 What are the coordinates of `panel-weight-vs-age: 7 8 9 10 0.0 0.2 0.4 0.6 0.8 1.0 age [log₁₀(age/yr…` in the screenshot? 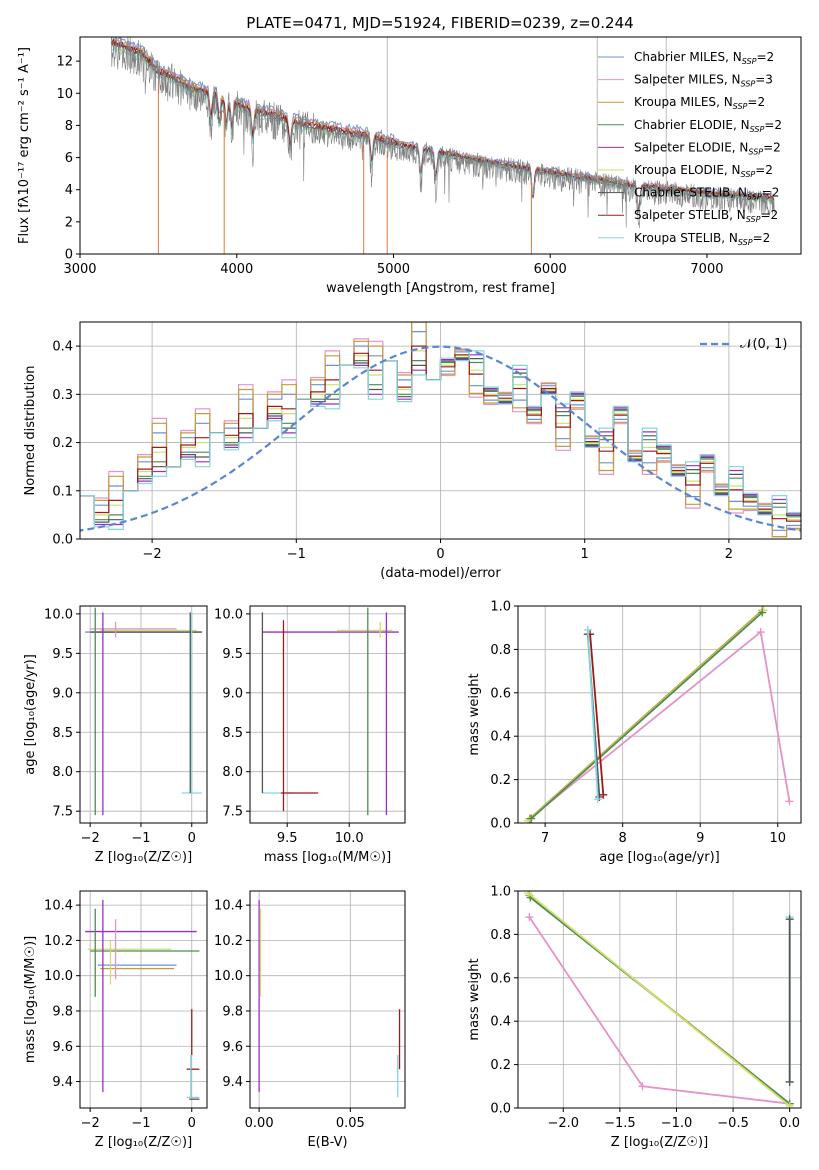 It's located at (634, 732).